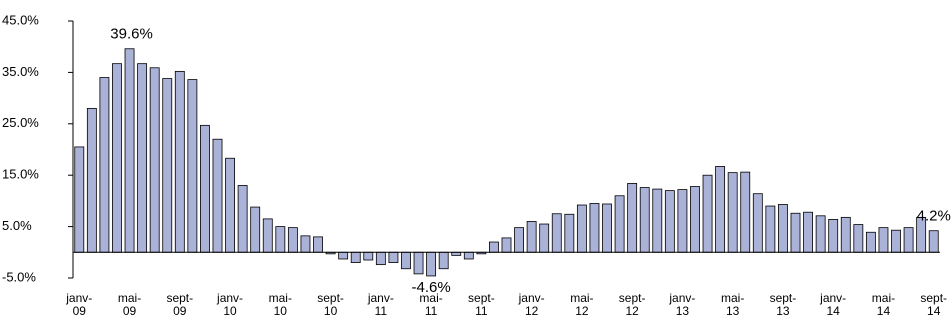  I want to click on x-tick-label: sept-10, so click(330, 304).